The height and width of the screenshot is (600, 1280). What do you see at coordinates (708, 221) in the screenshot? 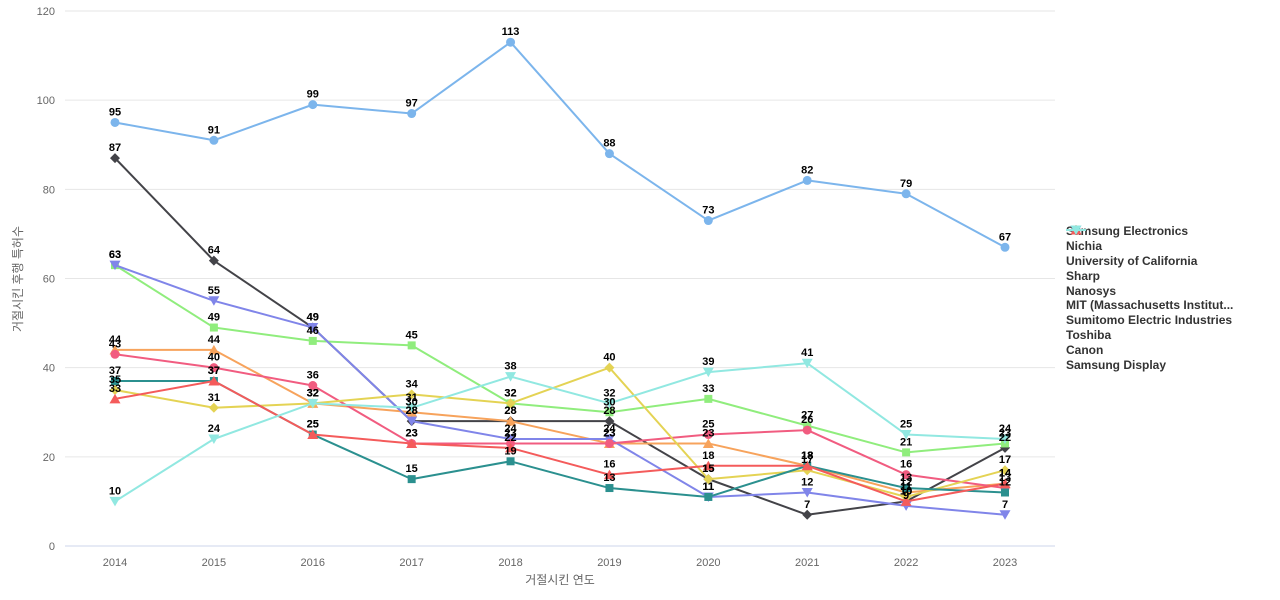
I see `point-samsung-electronics-2020` at bounding box center [708, 221].